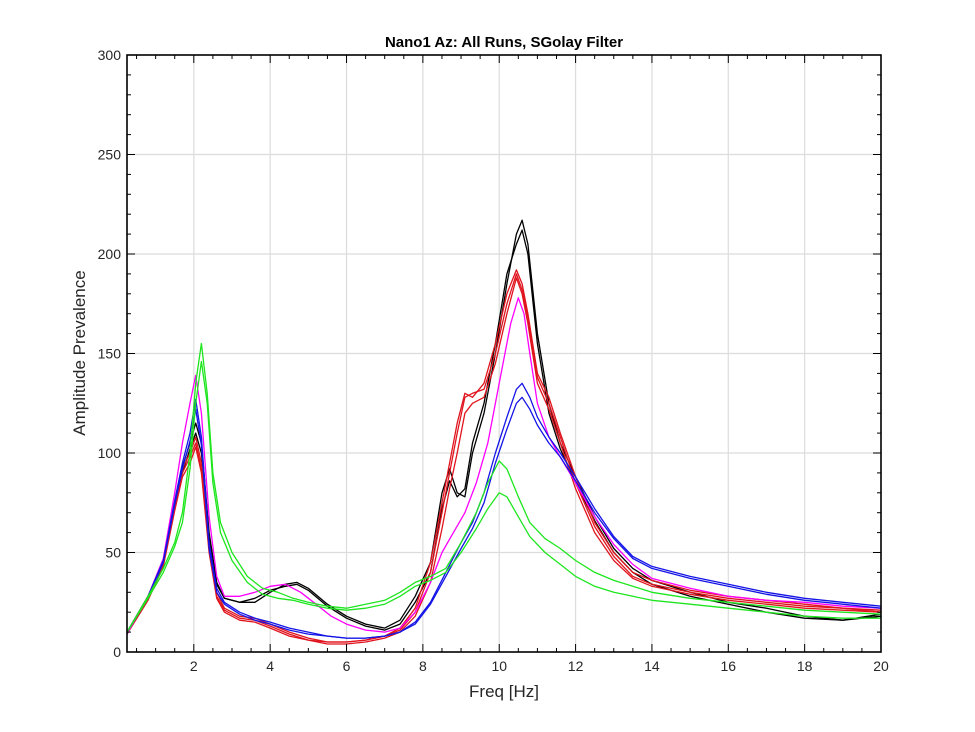 Image resolution: width=975 pixels, height=732 pixels. Describe the element at coordinates (110, 155) in the screenshot. I see `y-tick-label: 250` at that location.